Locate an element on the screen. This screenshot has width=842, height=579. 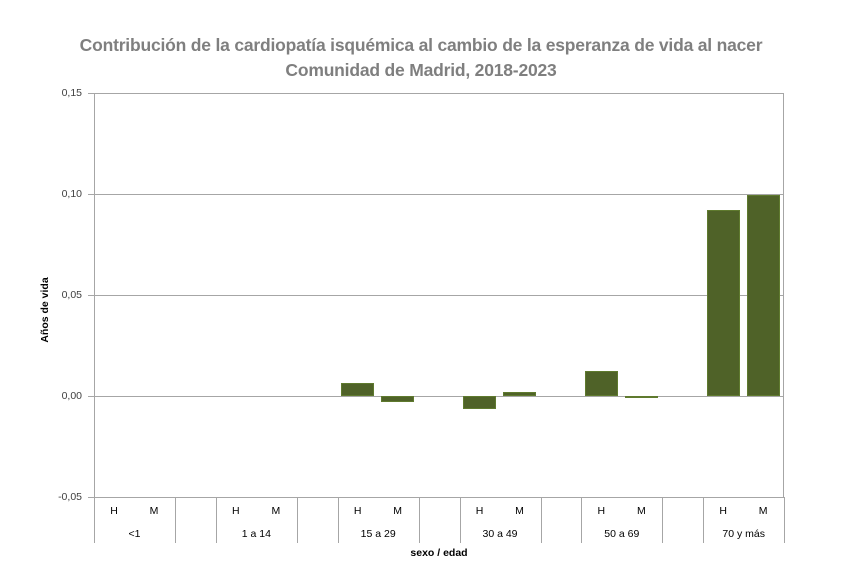
age-group-label: 70 y más is located at coordinates (743, 534).